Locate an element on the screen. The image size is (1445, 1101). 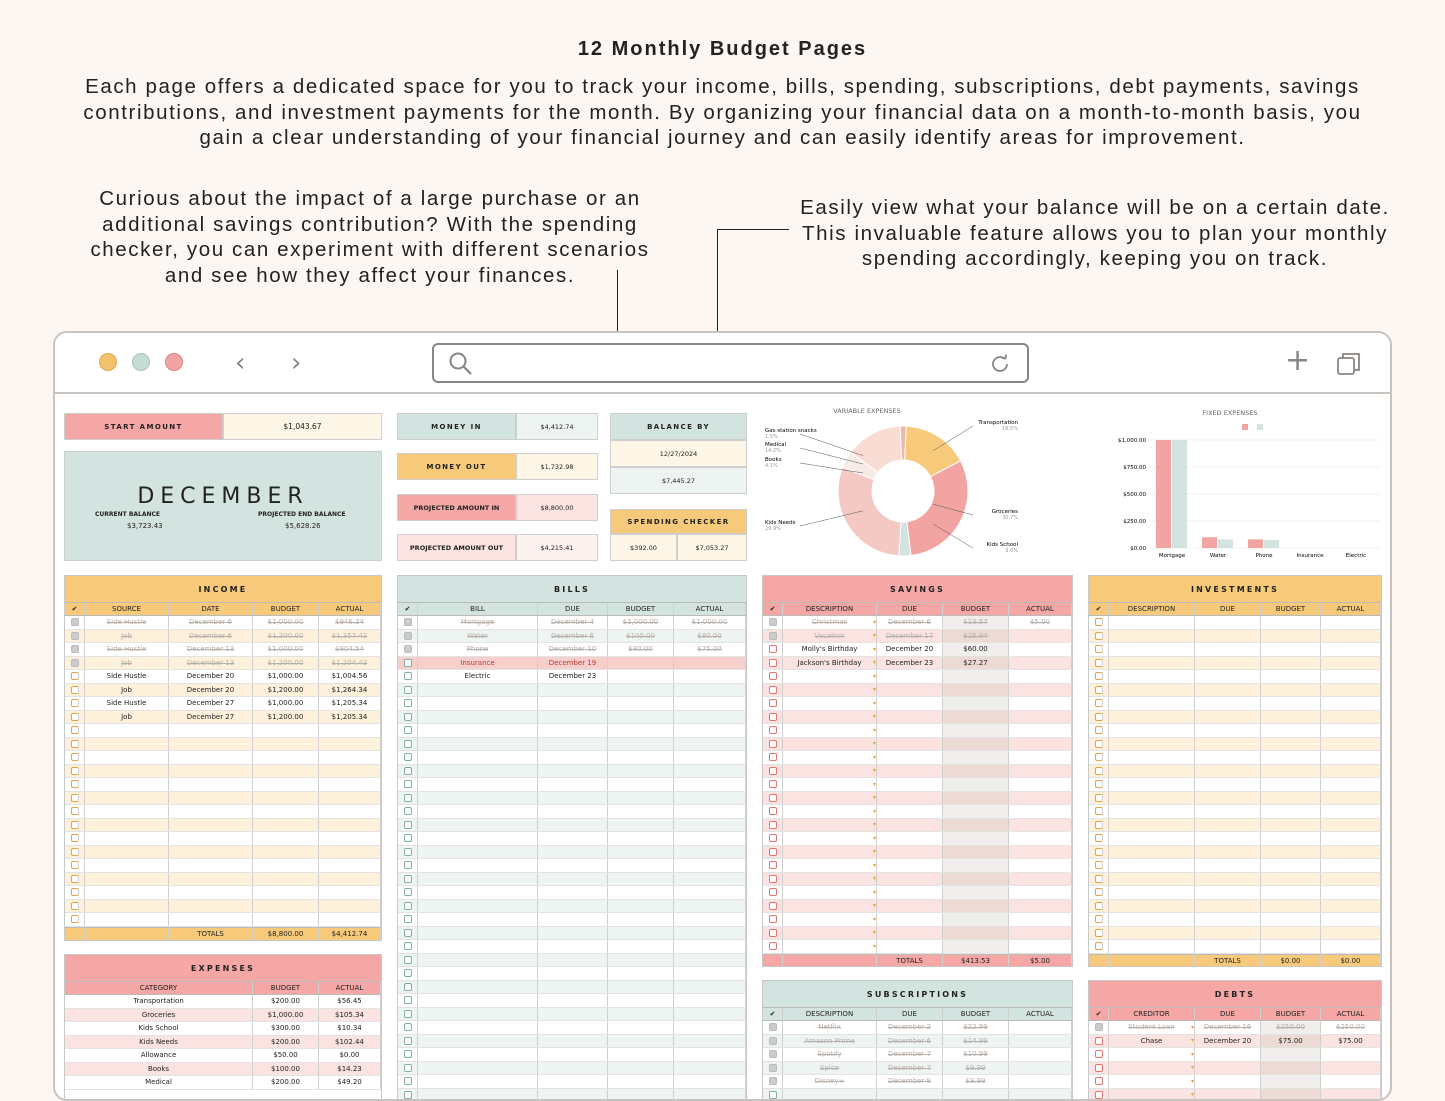
address-bar is located at coordinates (730, 363).